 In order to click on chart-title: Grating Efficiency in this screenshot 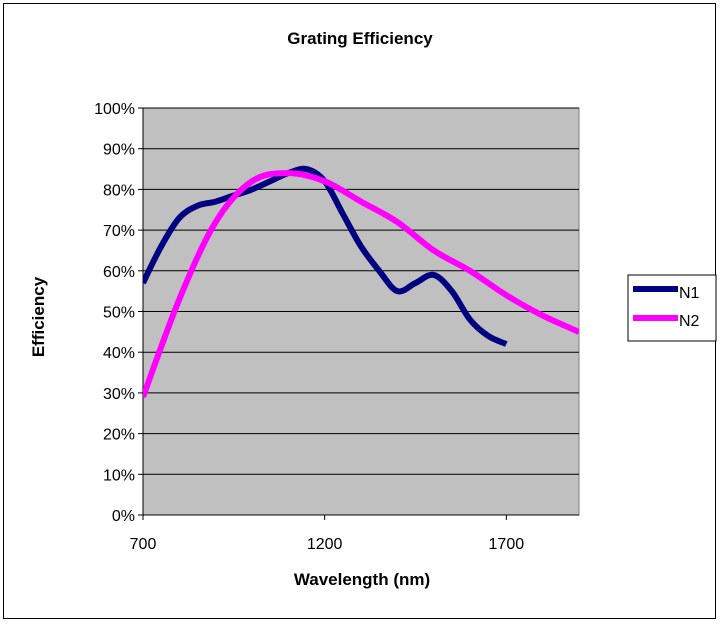, I will do `click(360, 38)`.